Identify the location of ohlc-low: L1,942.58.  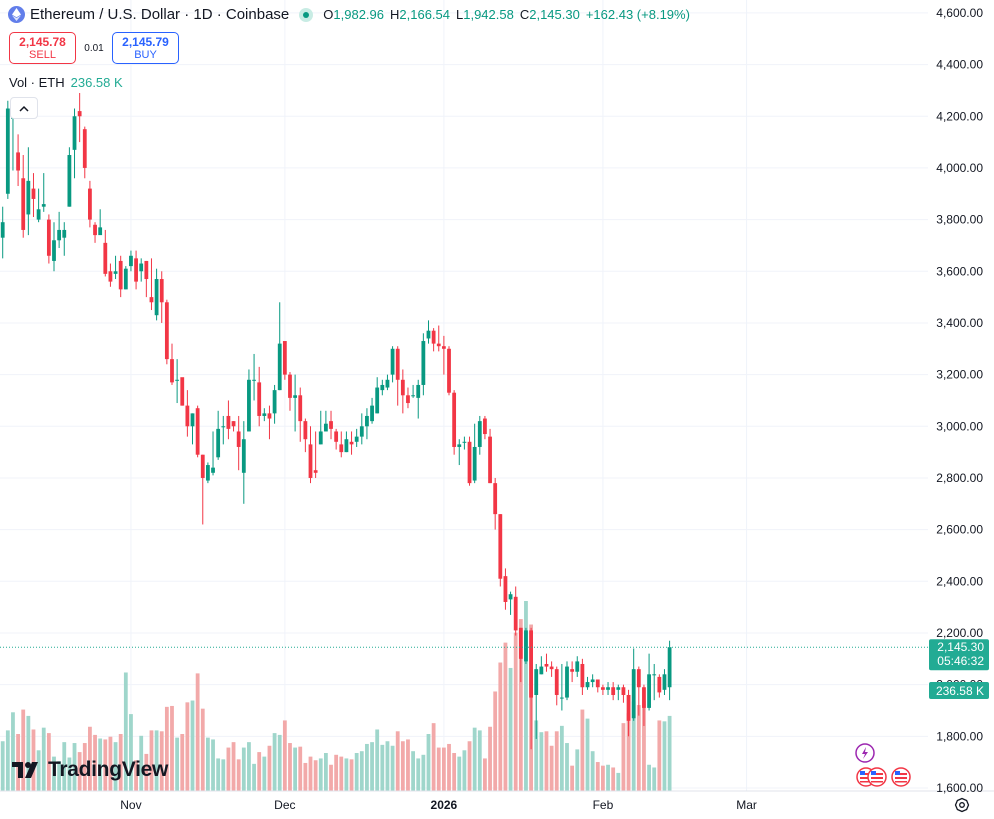
(485, 14).